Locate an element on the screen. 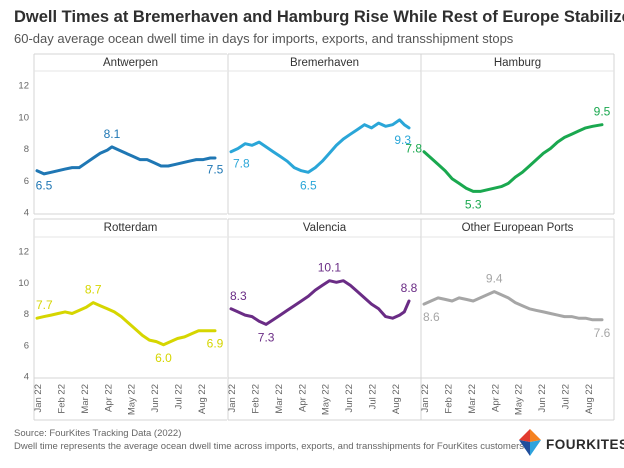 This screenshot has width=624, height=468. panel-title-bremerhaven: Bremerhaven is located at coordinates (324, 63).